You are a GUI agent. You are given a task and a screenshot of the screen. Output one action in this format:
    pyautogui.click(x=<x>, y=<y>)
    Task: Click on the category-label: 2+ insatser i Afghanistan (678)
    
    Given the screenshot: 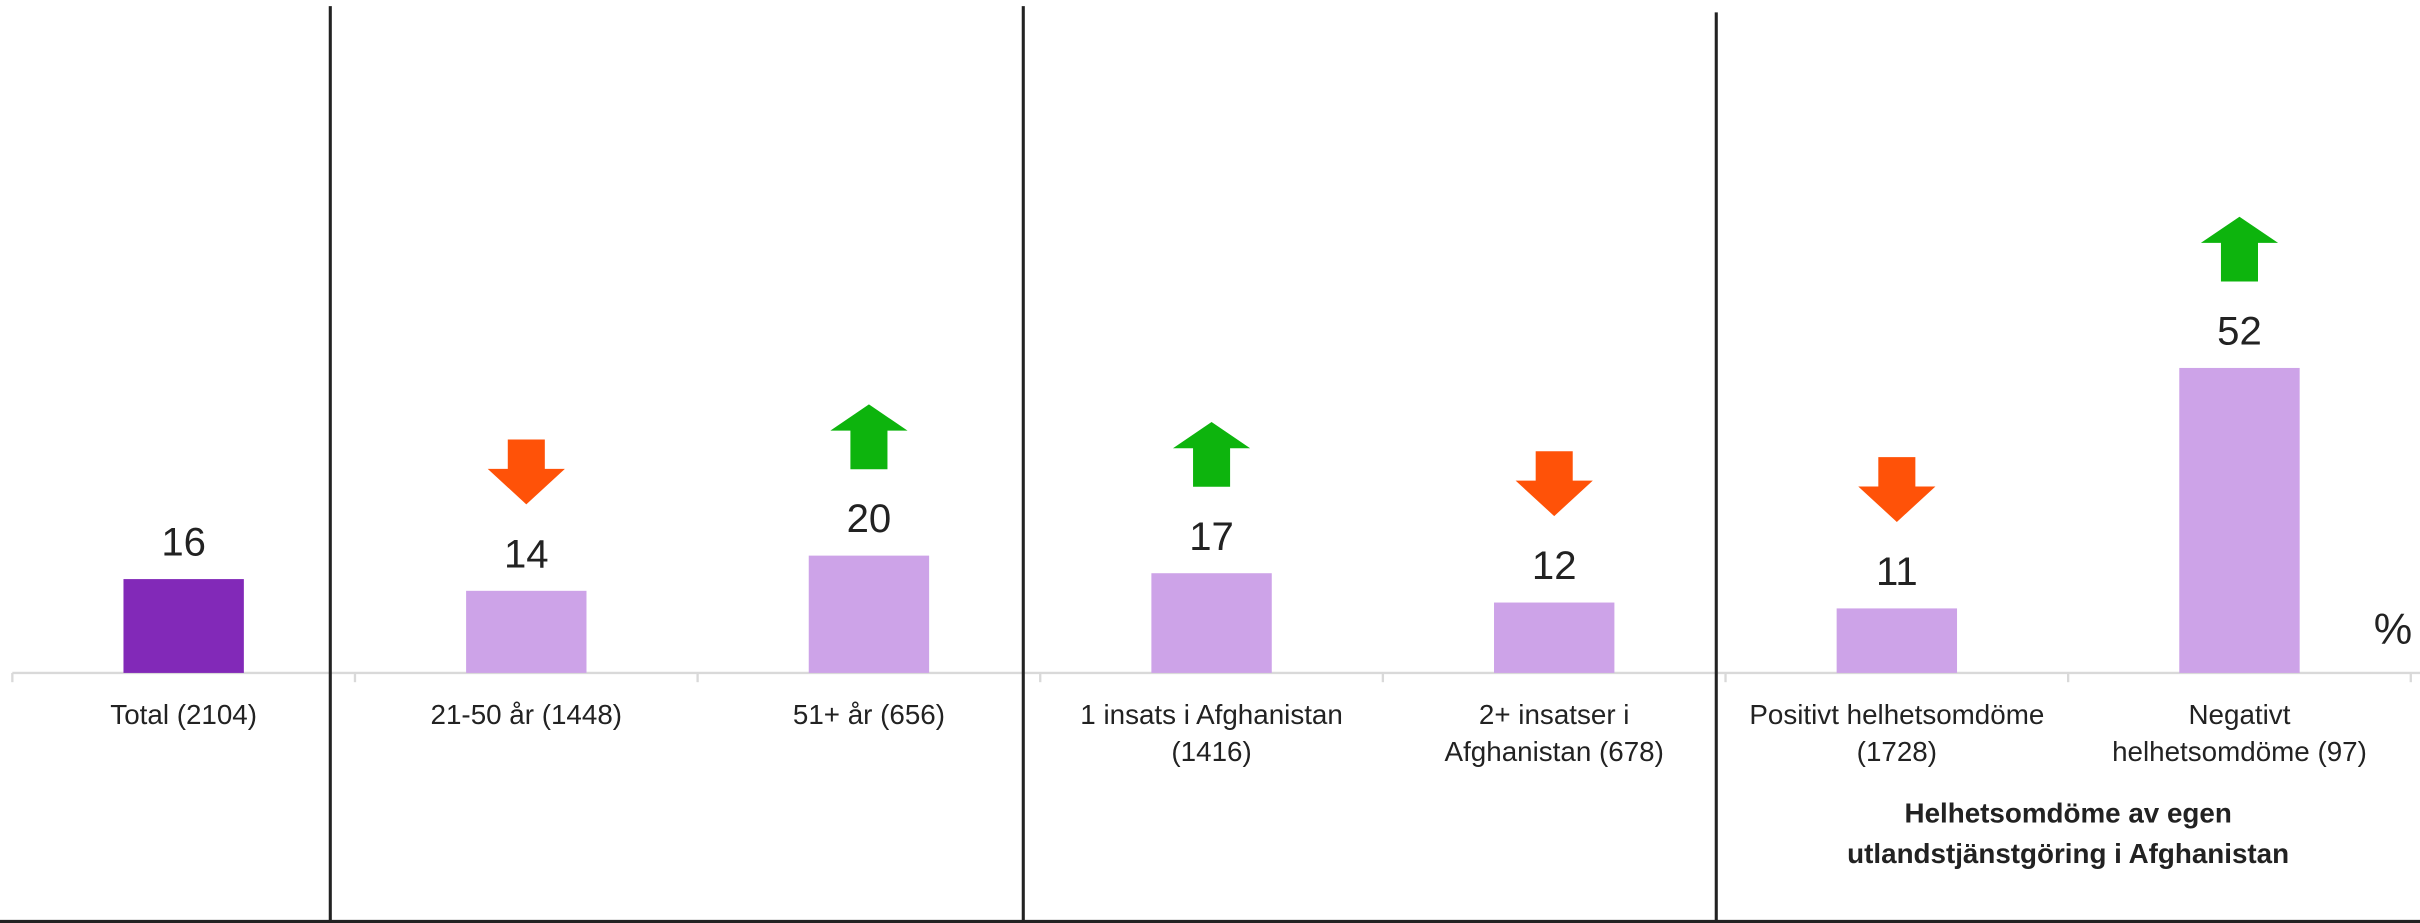 What is the action you would take?
    pyautogui.click(x=1554, y=733)
    